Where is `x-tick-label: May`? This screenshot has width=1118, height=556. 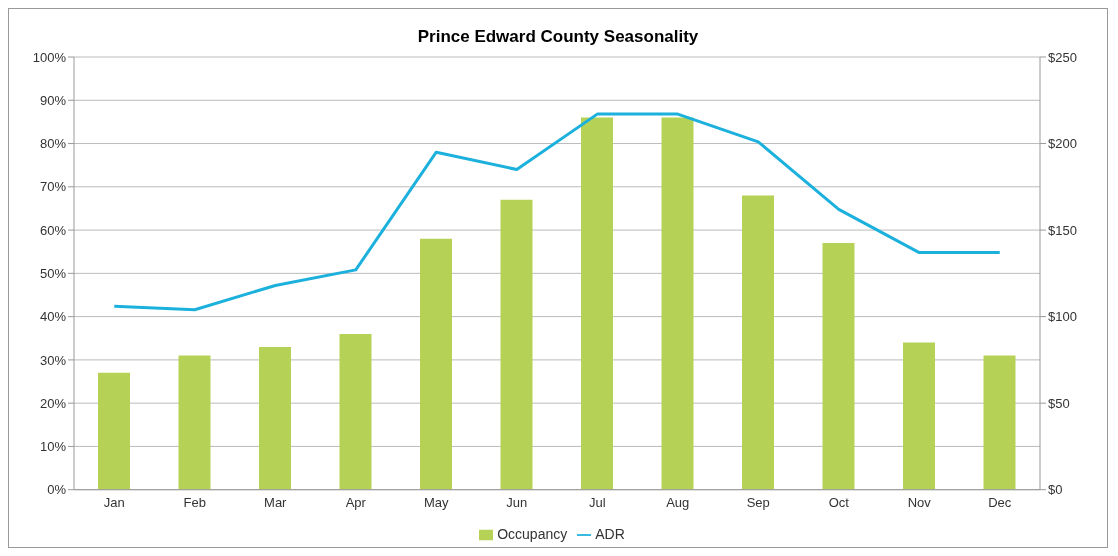 x-tick-label: May is located at coordinates (436, 502).